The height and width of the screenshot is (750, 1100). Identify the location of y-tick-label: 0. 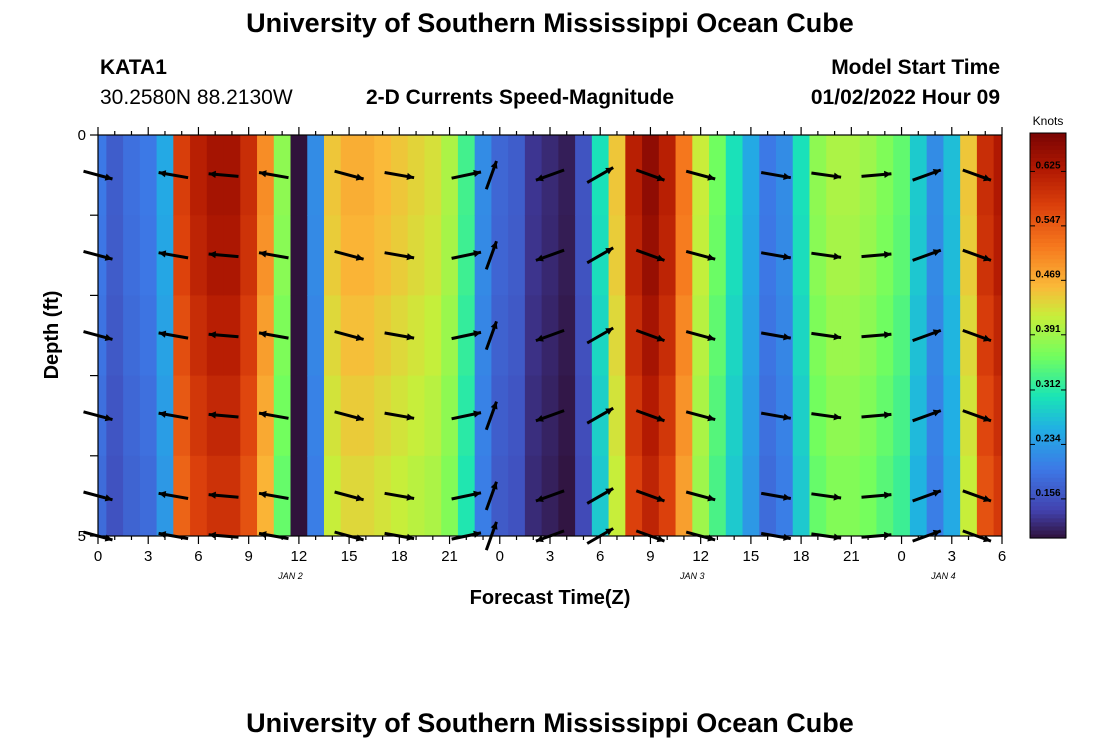
(82, 135).